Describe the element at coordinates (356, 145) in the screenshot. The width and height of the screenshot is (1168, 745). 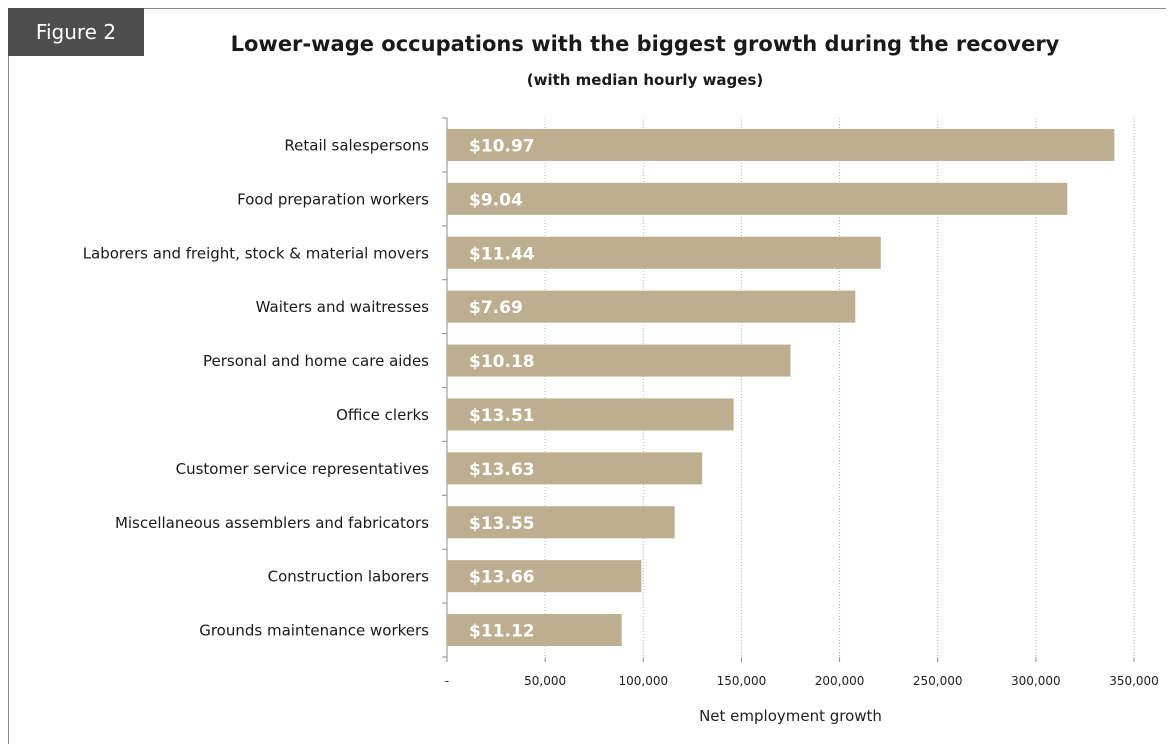
I see `category-label: Retail salespersons` at that location.